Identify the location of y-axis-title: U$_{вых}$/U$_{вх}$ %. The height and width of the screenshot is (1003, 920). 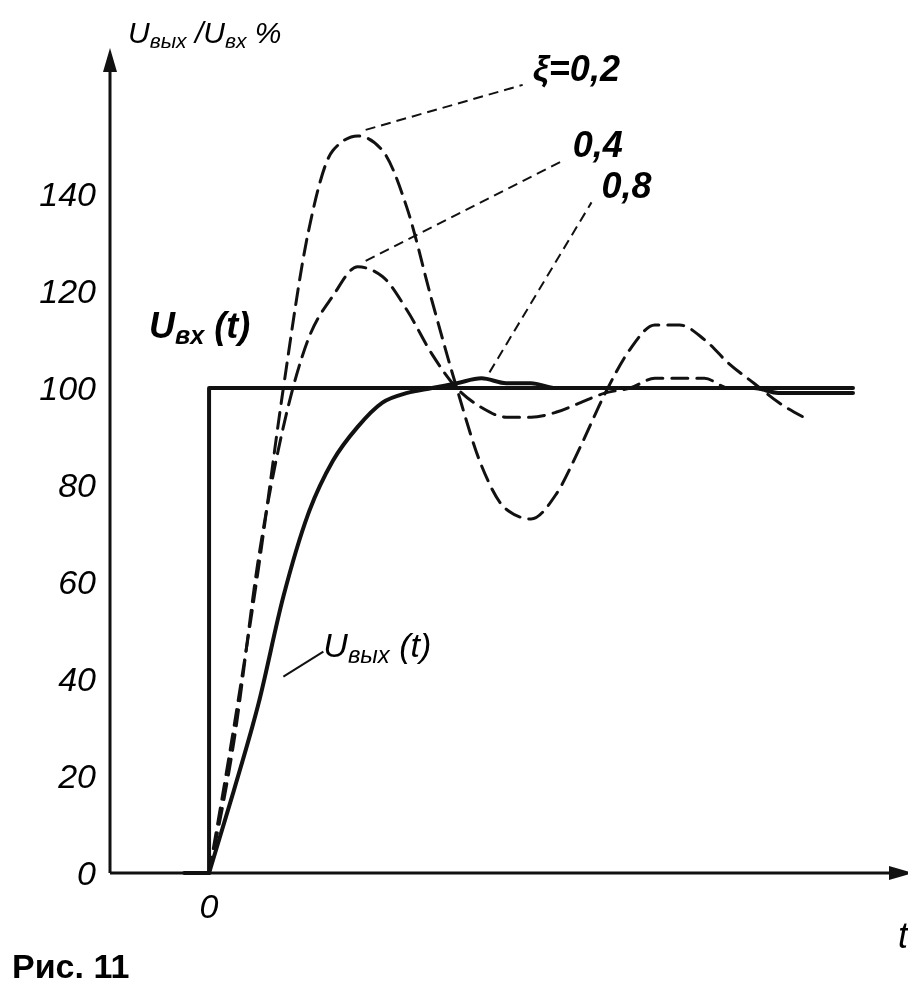
(205, 34).